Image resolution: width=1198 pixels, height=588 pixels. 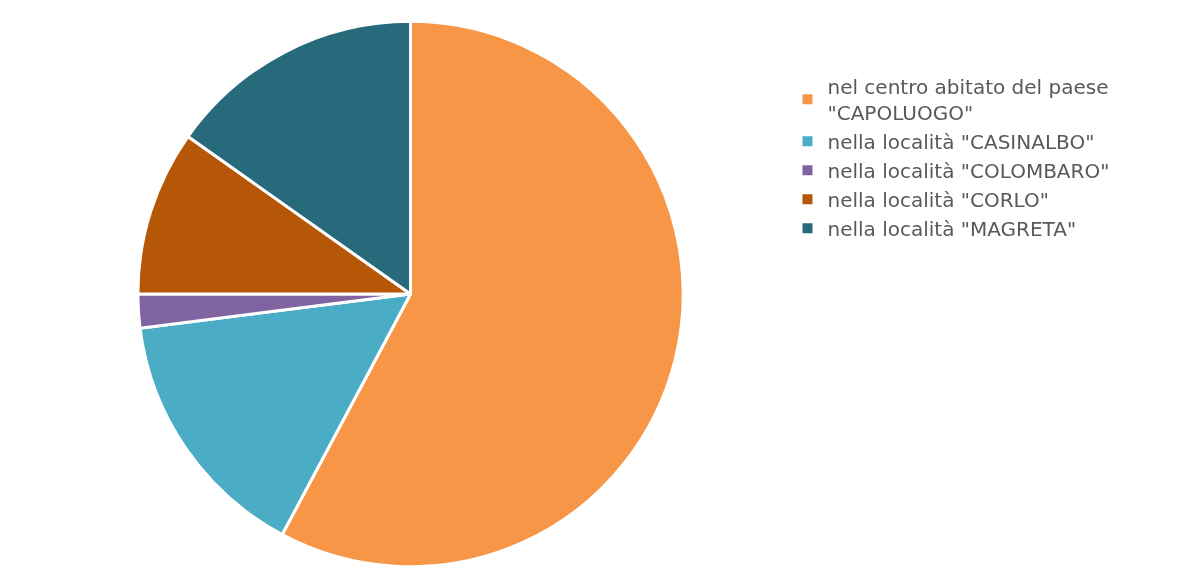 What do you see at coordinates (952, 229) in the screenshot?
I see `legend-label: nella località "MAGRETA"` at bounding box center [952, 229].